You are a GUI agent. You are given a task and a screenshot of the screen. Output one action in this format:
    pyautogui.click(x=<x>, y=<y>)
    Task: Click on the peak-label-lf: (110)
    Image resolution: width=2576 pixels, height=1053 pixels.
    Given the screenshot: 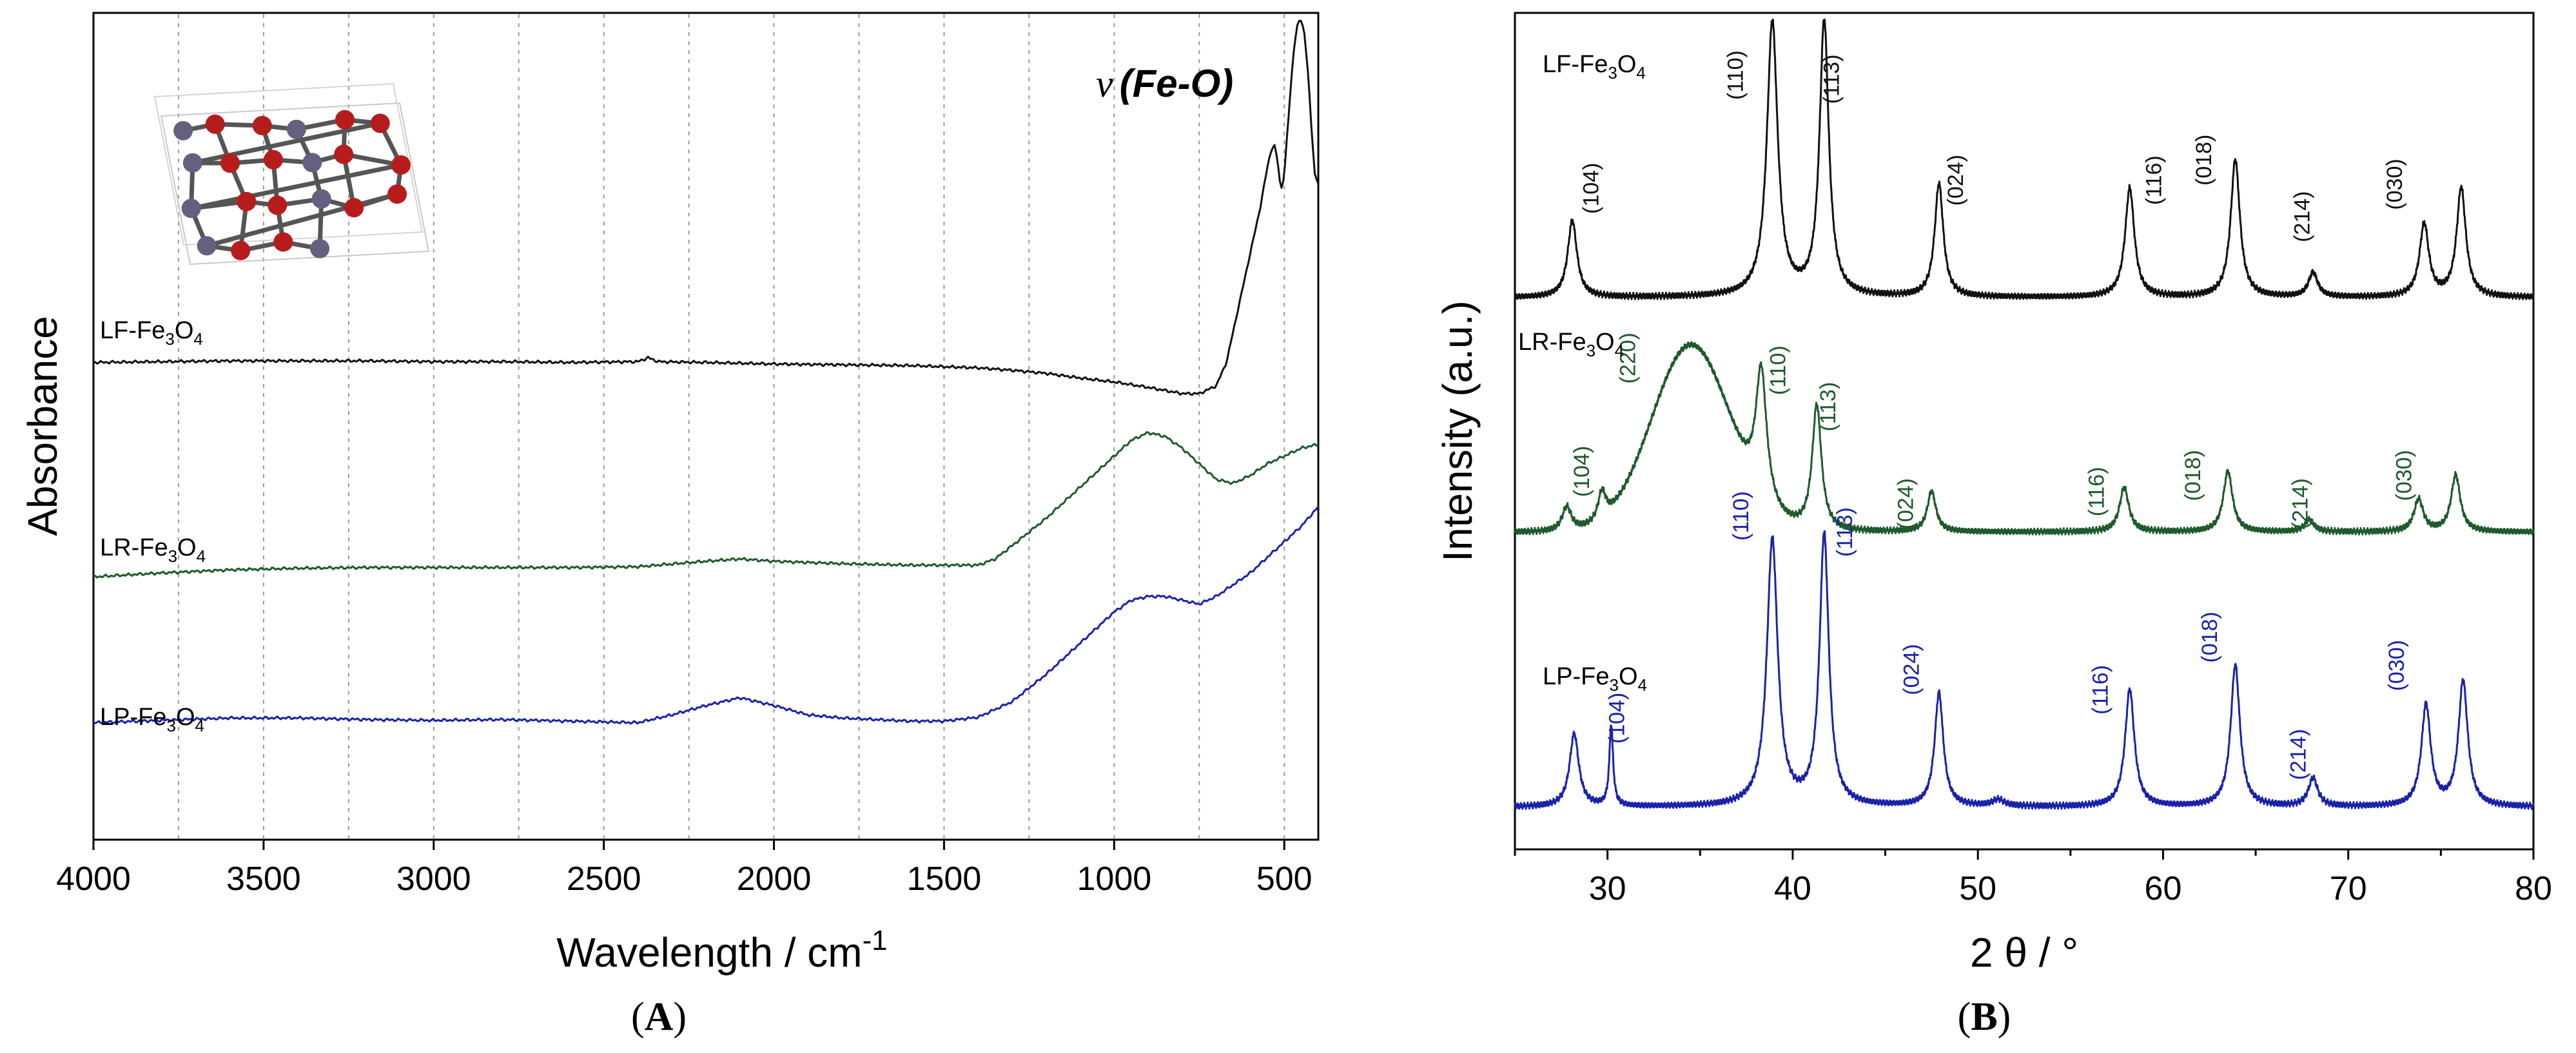 What is the action you would take?
    pyautogui.click(x=1736, y=75)
    